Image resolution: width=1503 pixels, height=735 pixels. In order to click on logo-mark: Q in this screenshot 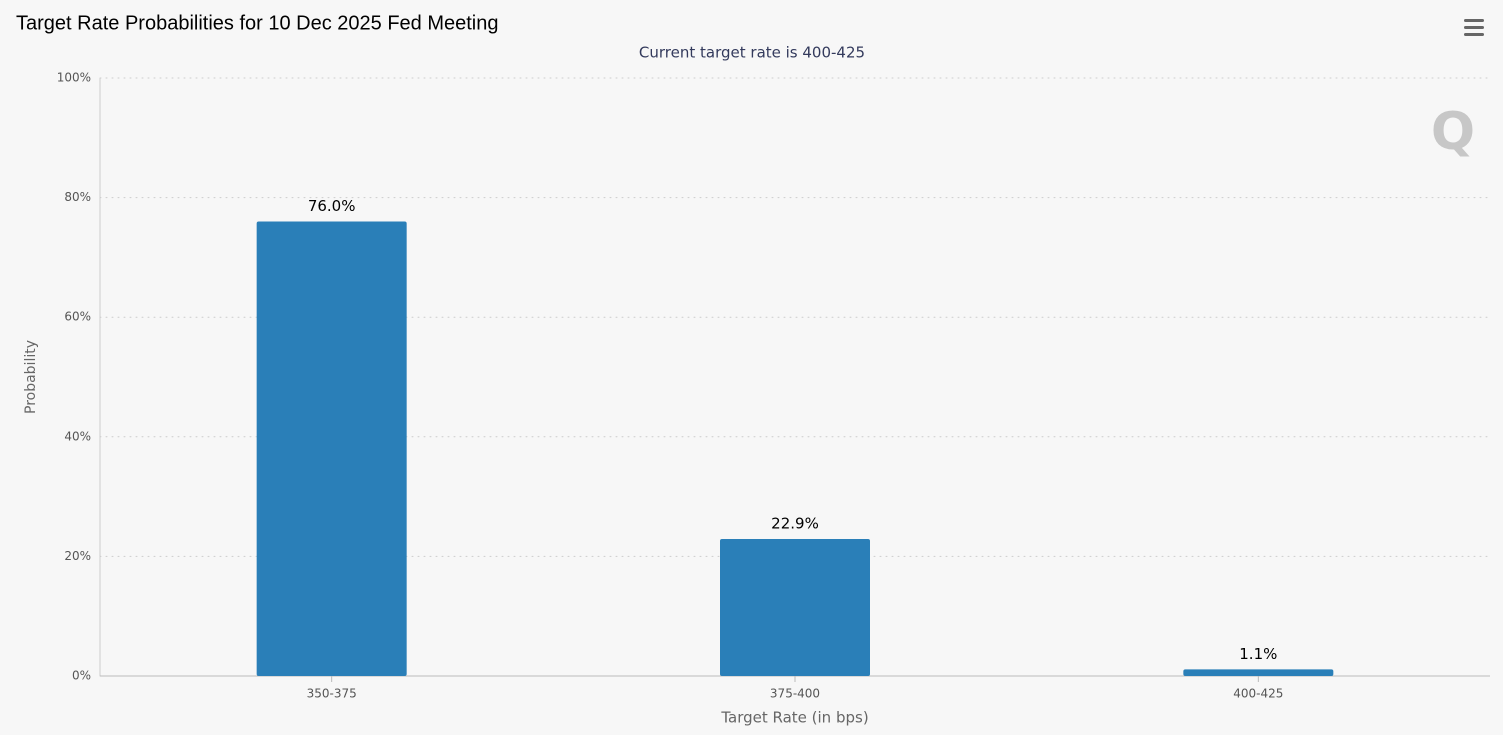, I will do `click(1453, 132)`.